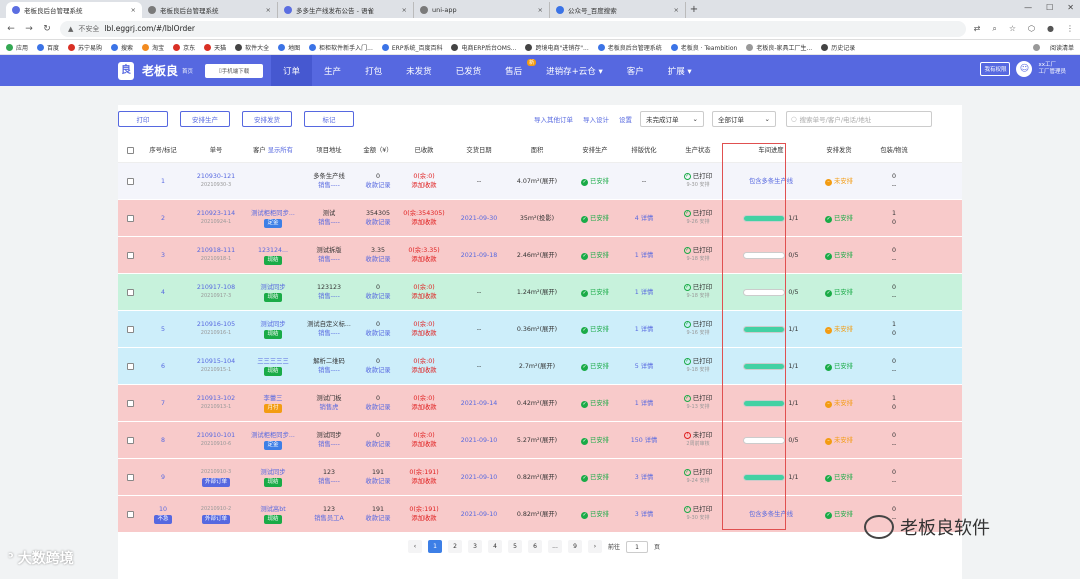 The height and width of the screenshot is (579, 1080). What do you see at coordinates (11, 28) in the screenshot?
I see `back-icon: ←` at bounding box center [11, 28].